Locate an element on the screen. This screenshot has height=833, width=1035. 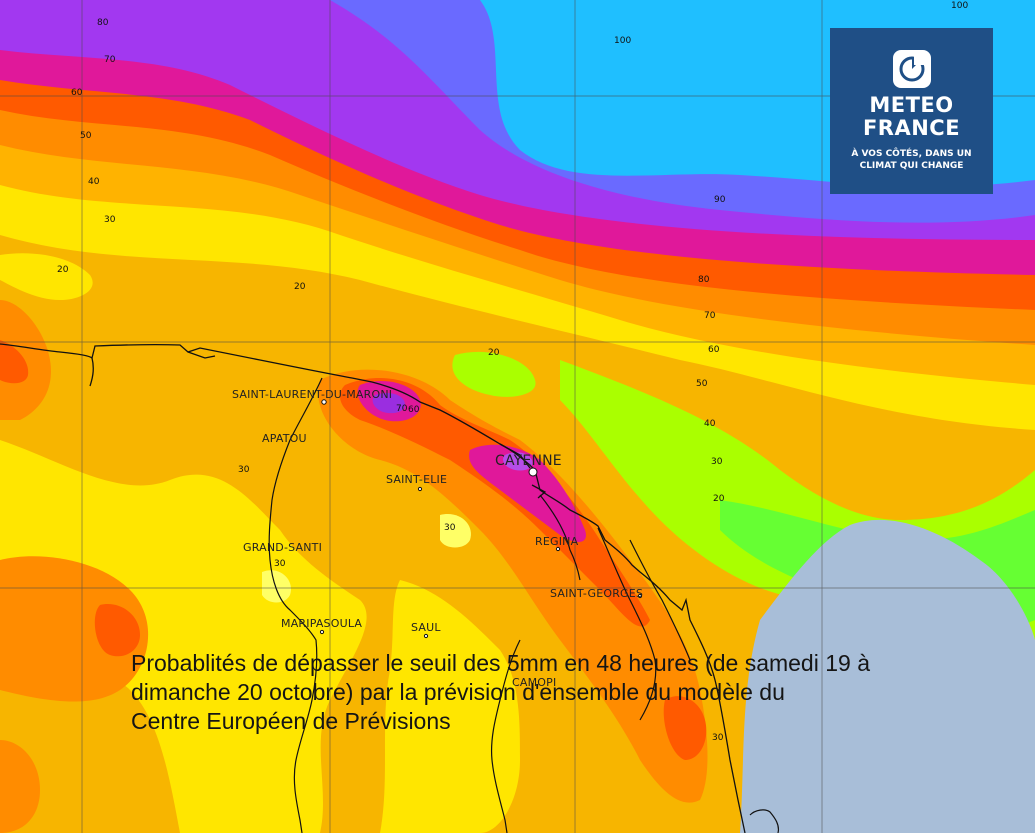
place-camopi: CAMOPI is located at coordinates (534, 682).